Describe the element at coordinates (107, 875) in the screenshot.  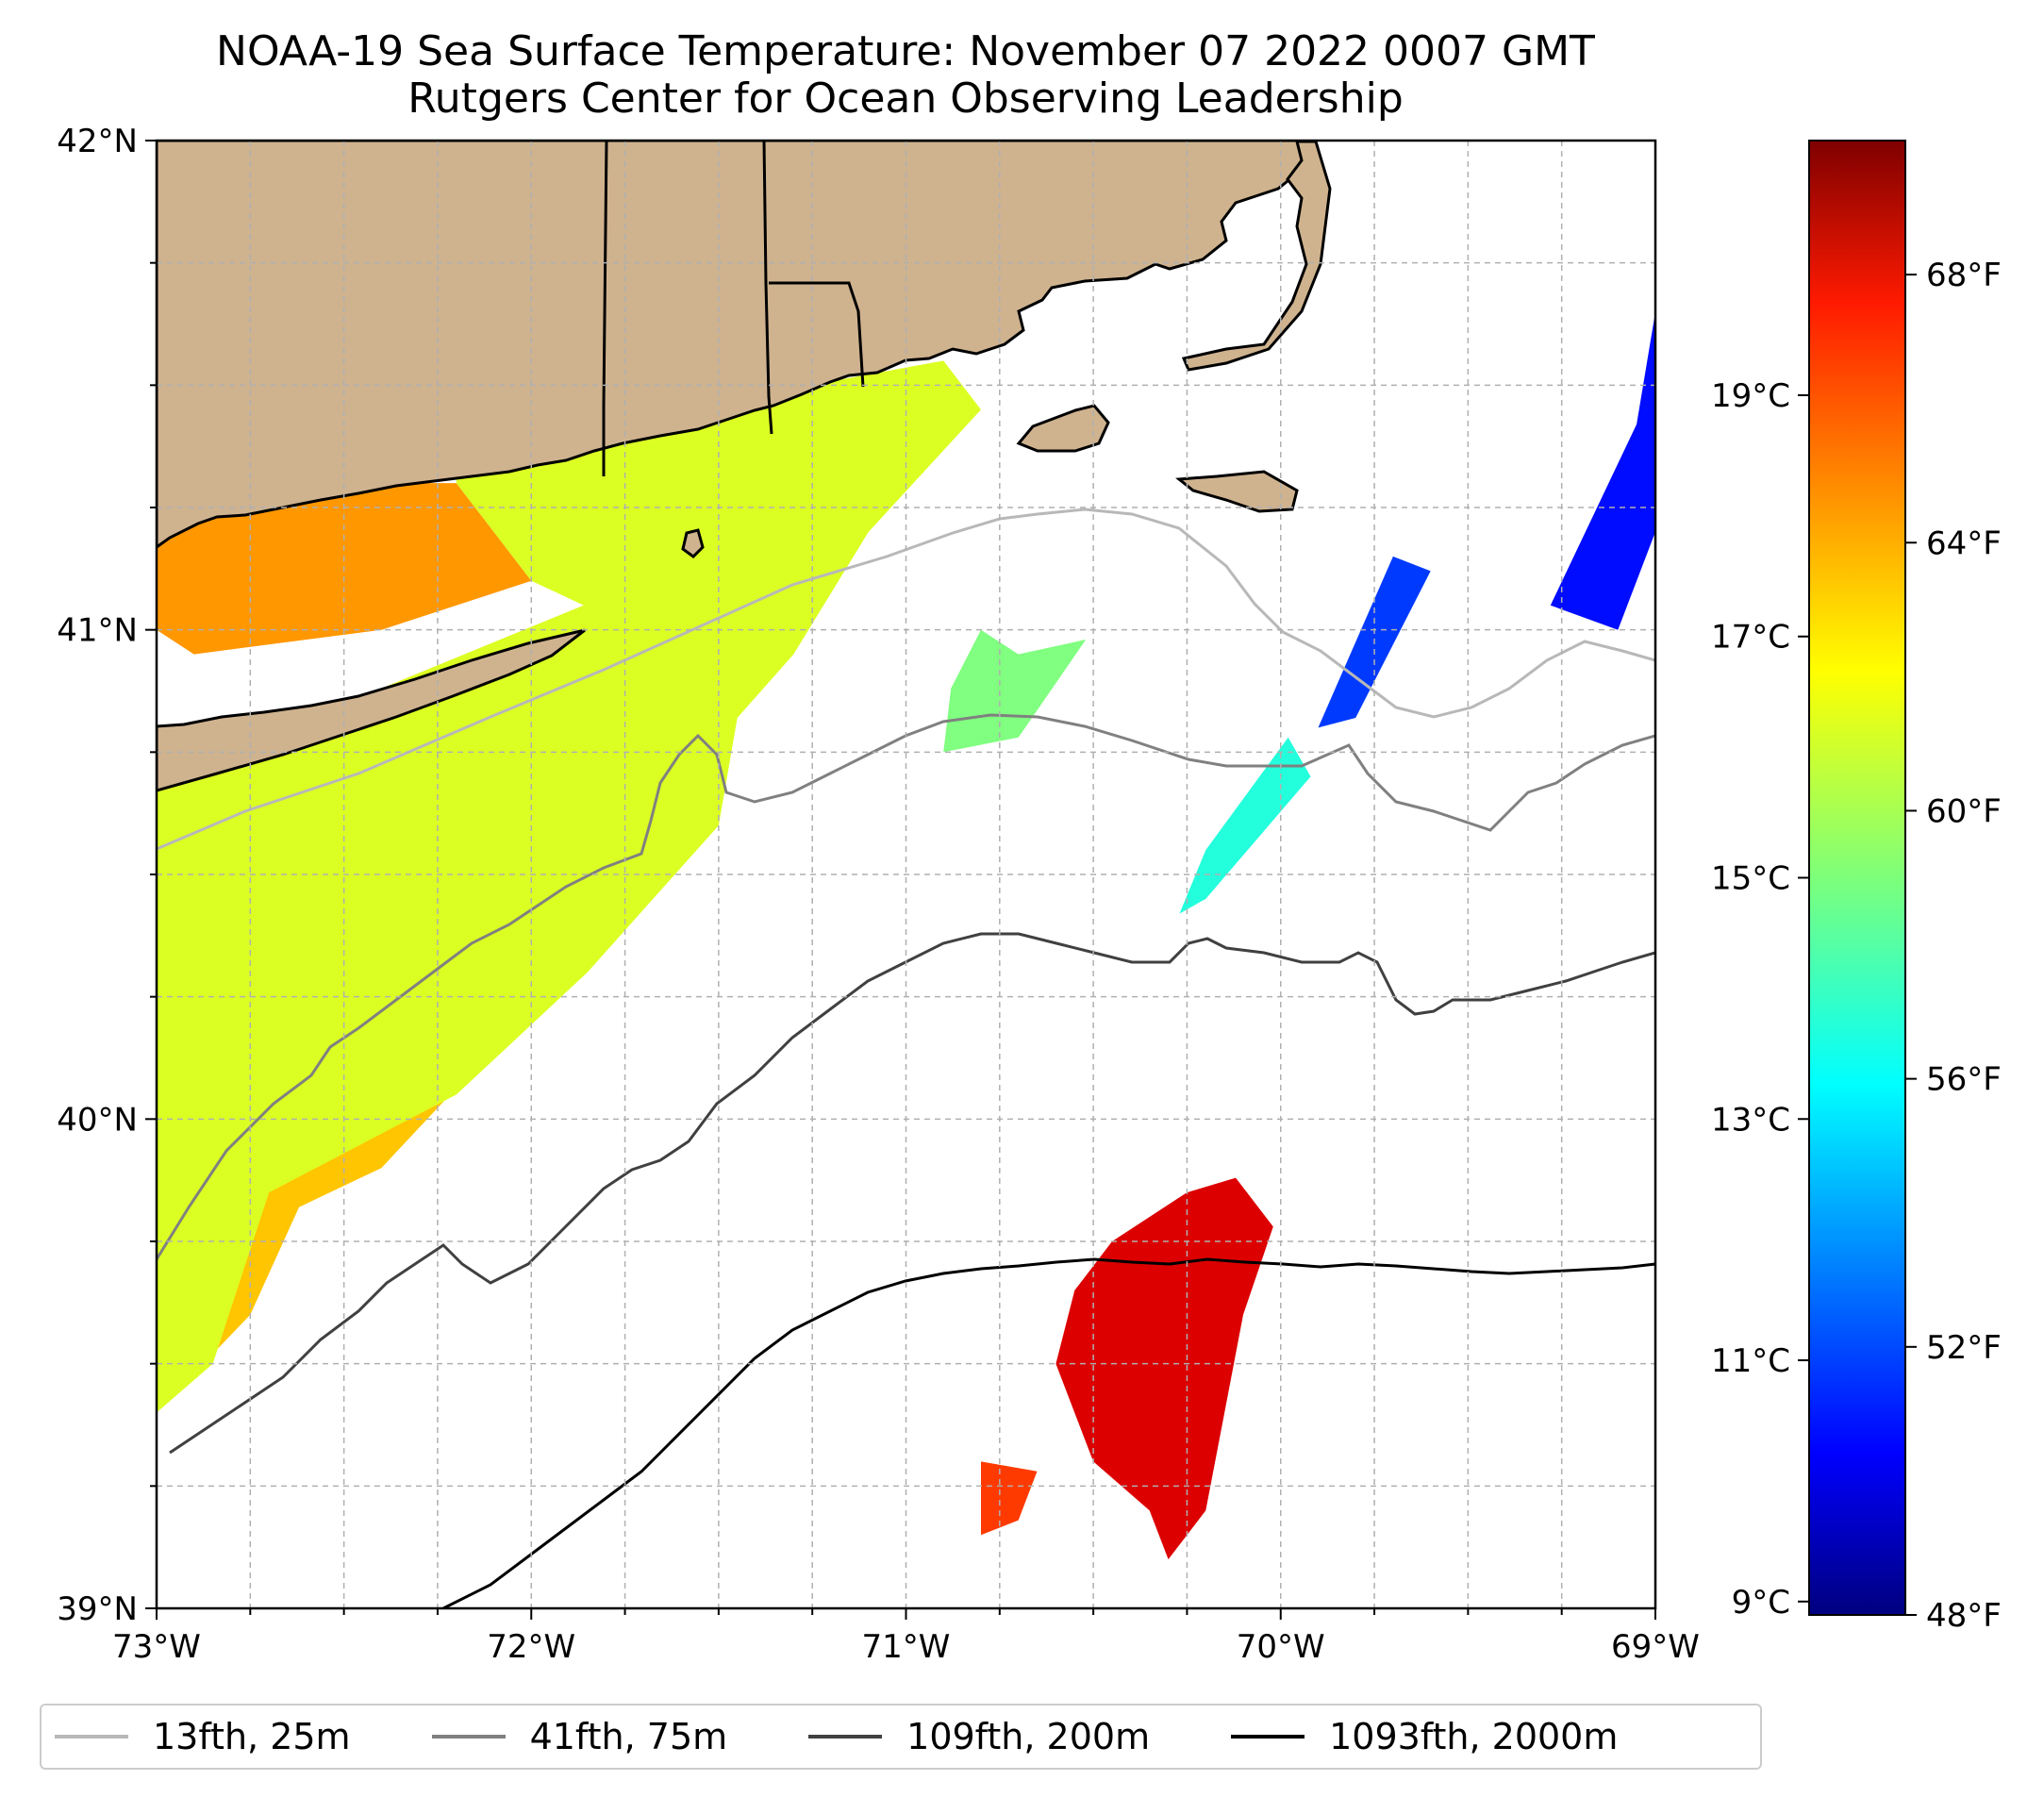
I see `latitude-axis: 42°N 41°N 40°N 39°N` at that location.